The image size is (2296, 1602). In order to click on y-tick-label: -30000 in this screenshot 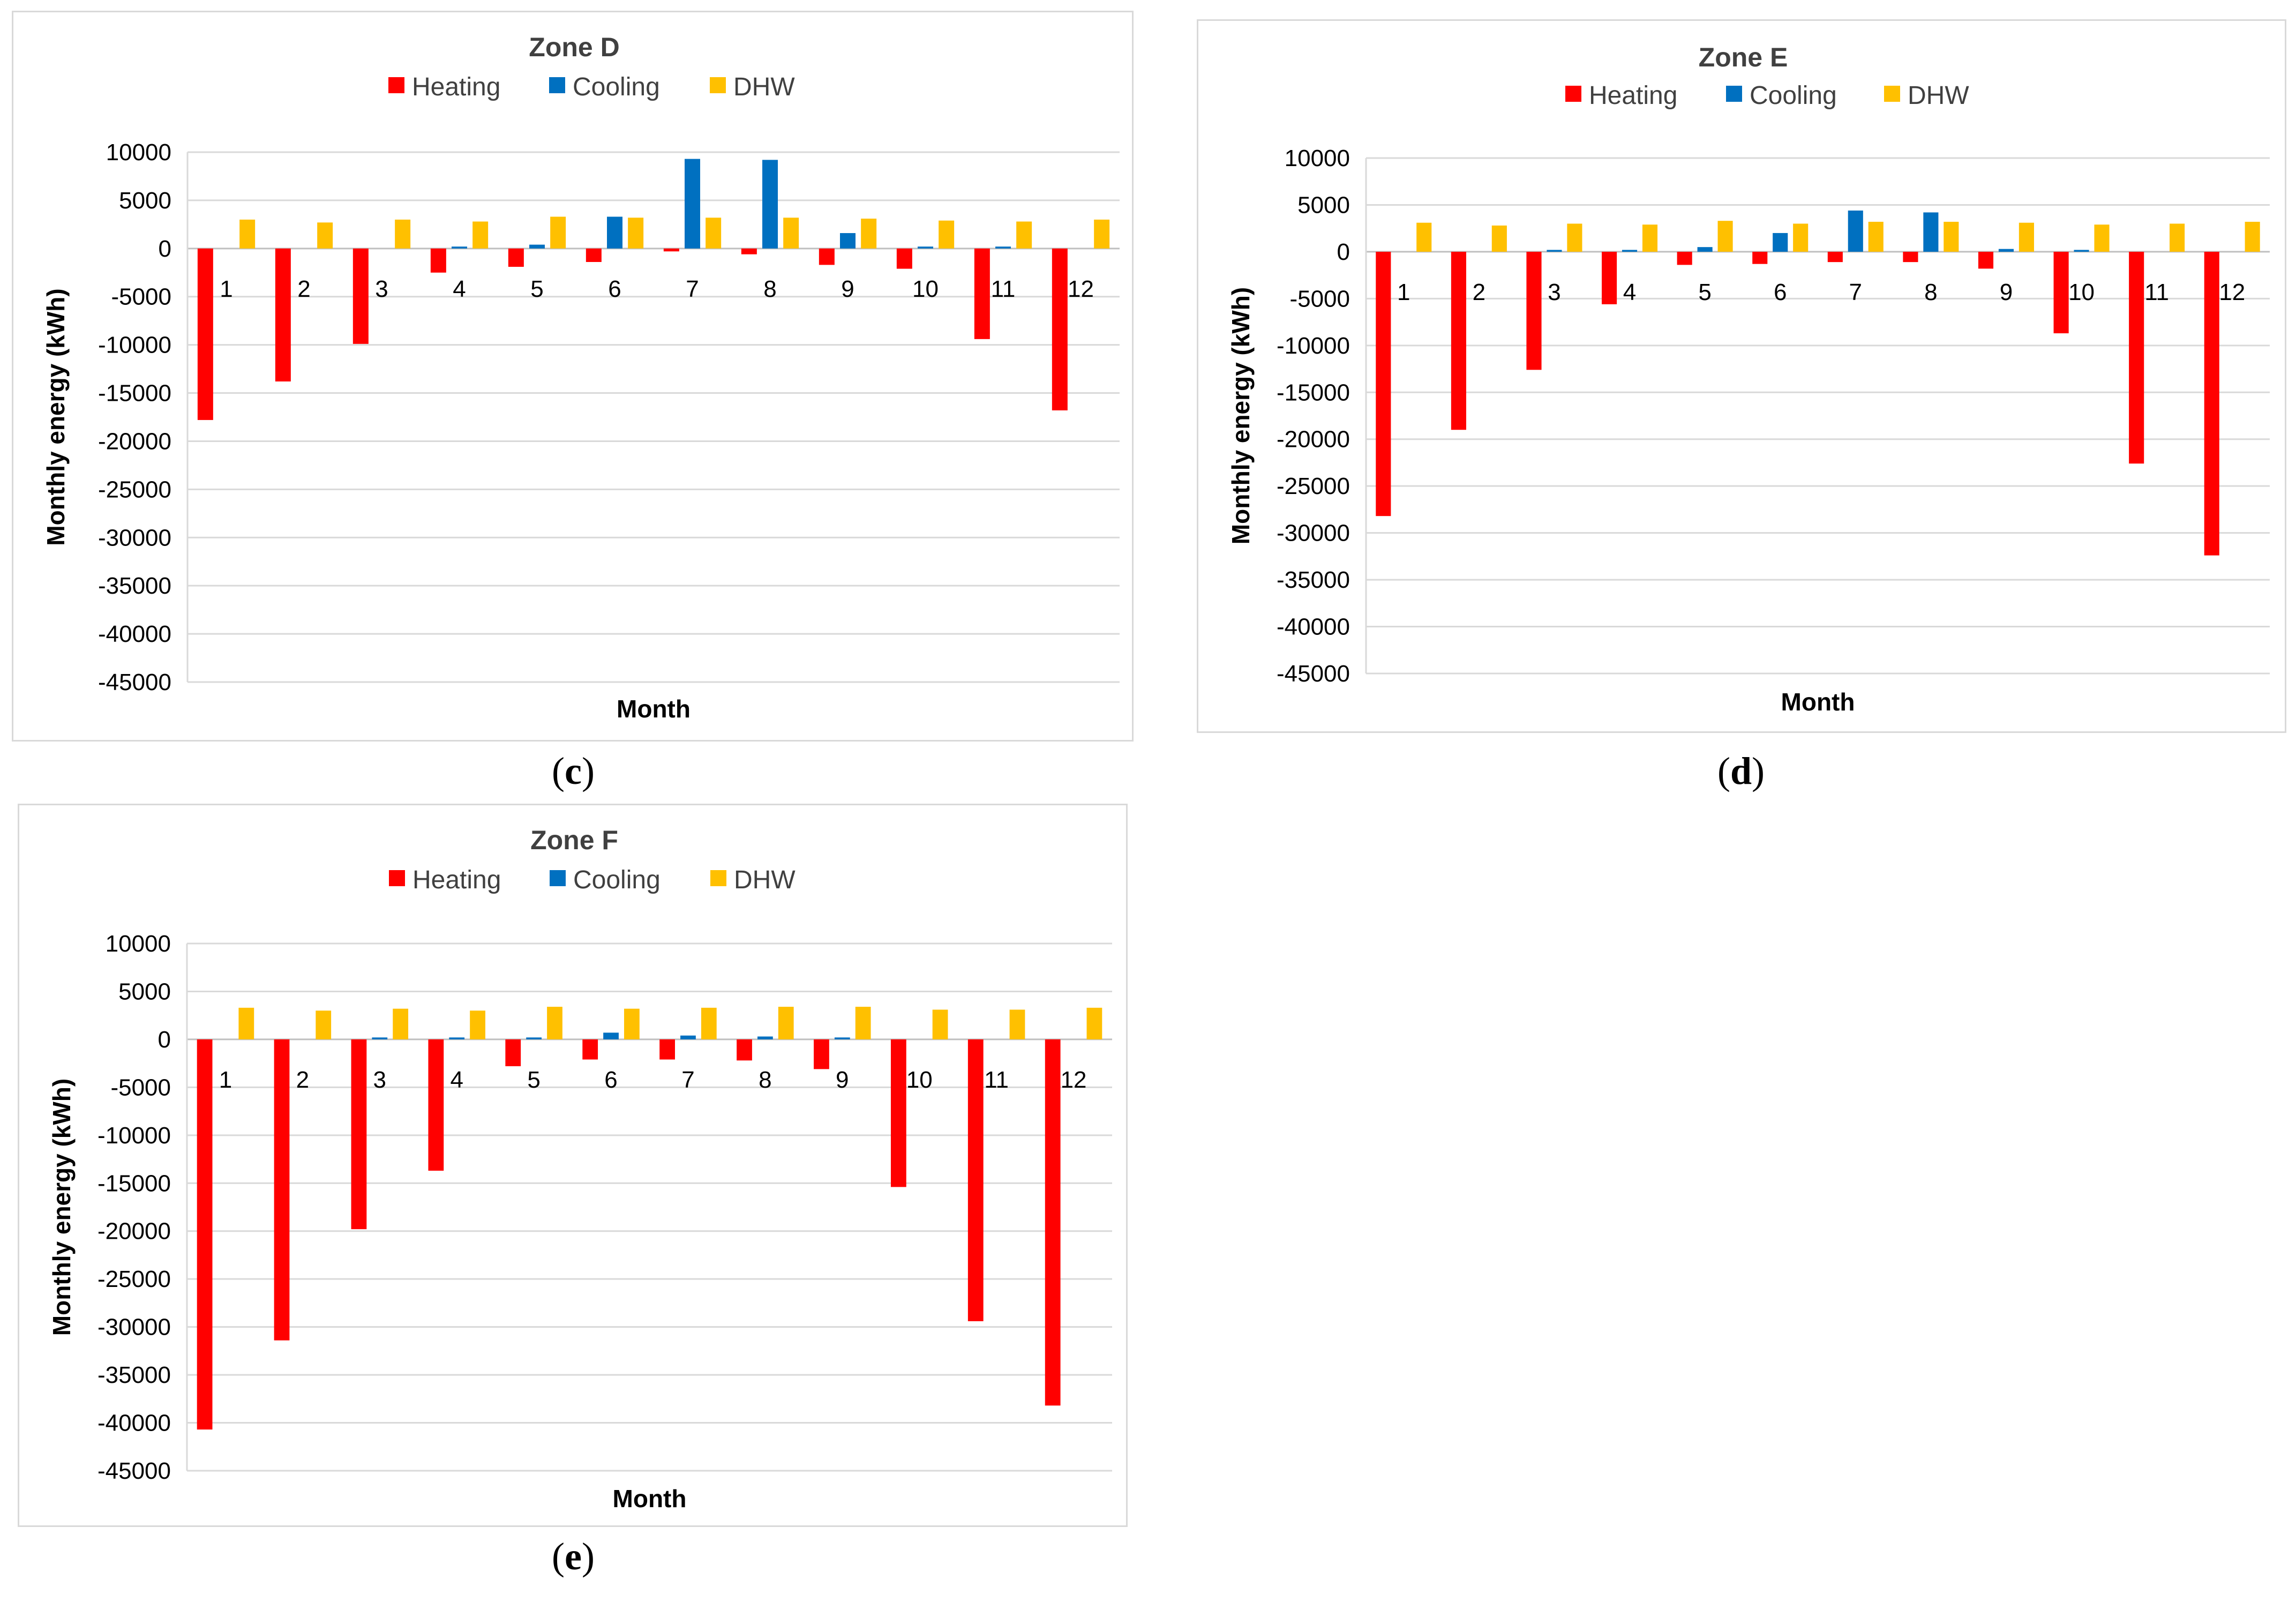, I will do `click(134, 538)`.